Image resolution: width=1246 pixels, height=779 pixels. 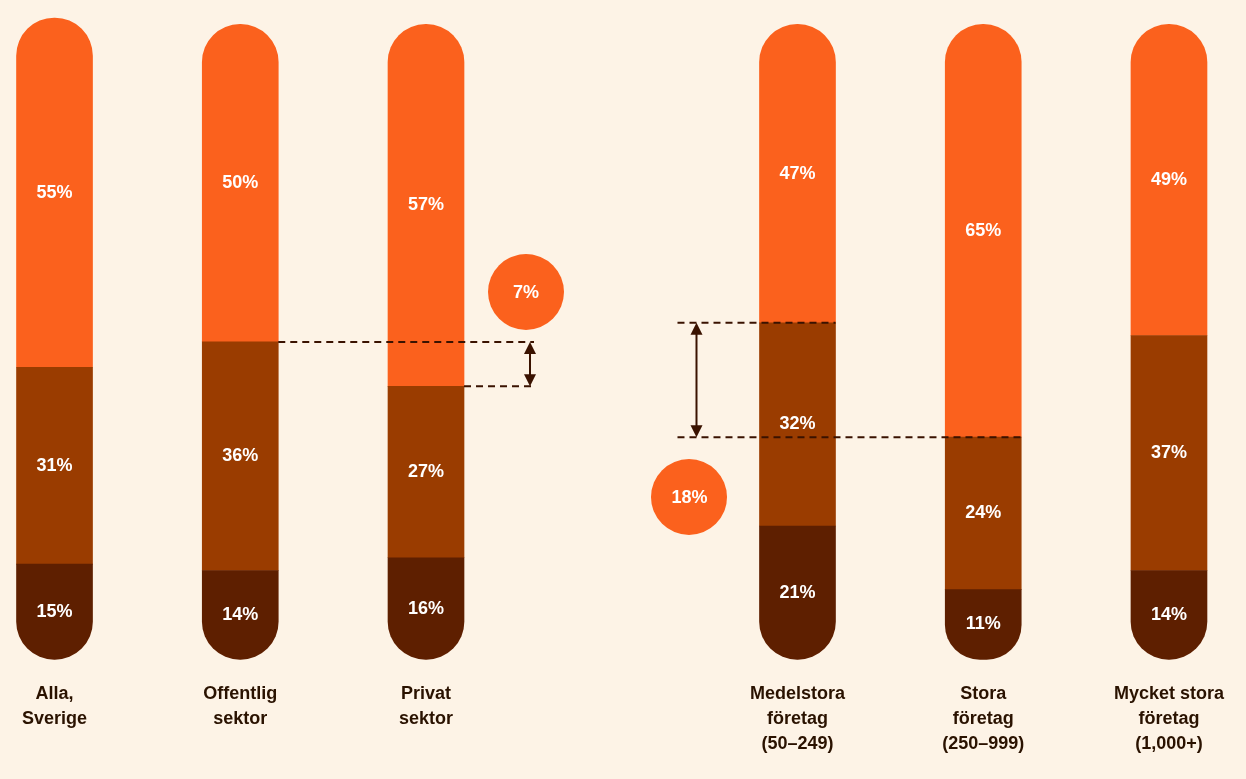 What do you see at coordinates (55, 705) in the screenshot?
I see `x-tick-label: Alla, Sverige` at bounding box center [55, 705].